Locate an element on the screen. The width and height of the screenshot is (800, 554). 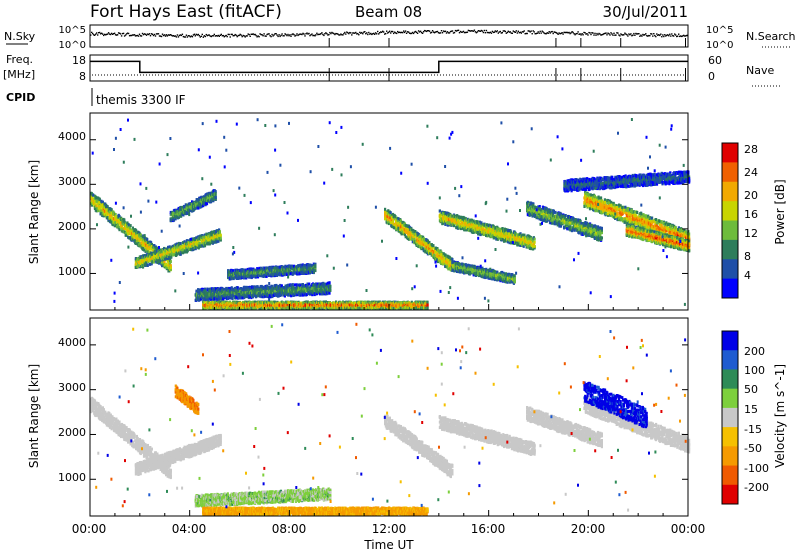
sky-tick-bottom: 10^0 is located at coordinates (72, 45).